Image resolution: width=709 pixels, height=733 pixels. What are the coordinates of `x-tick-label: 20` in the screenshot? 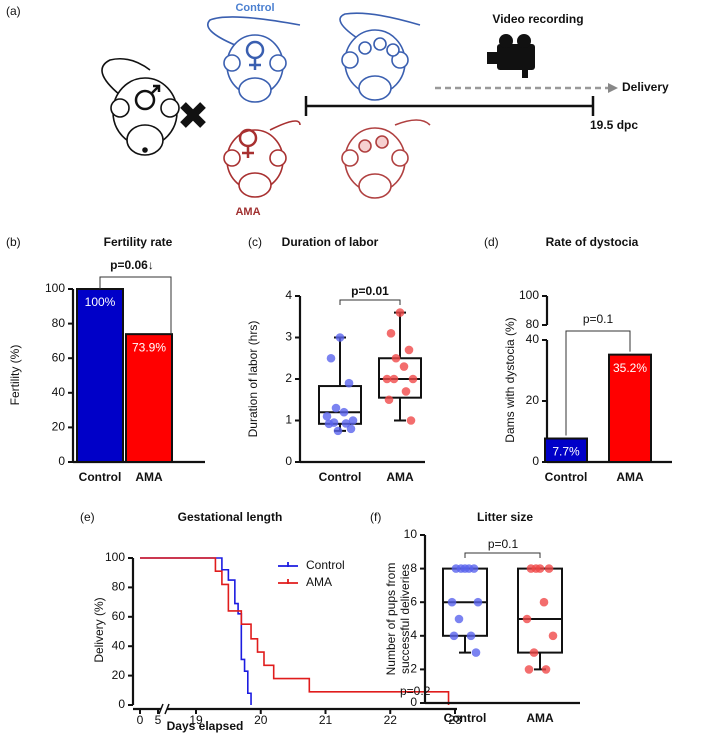 It's located at (261, 720).